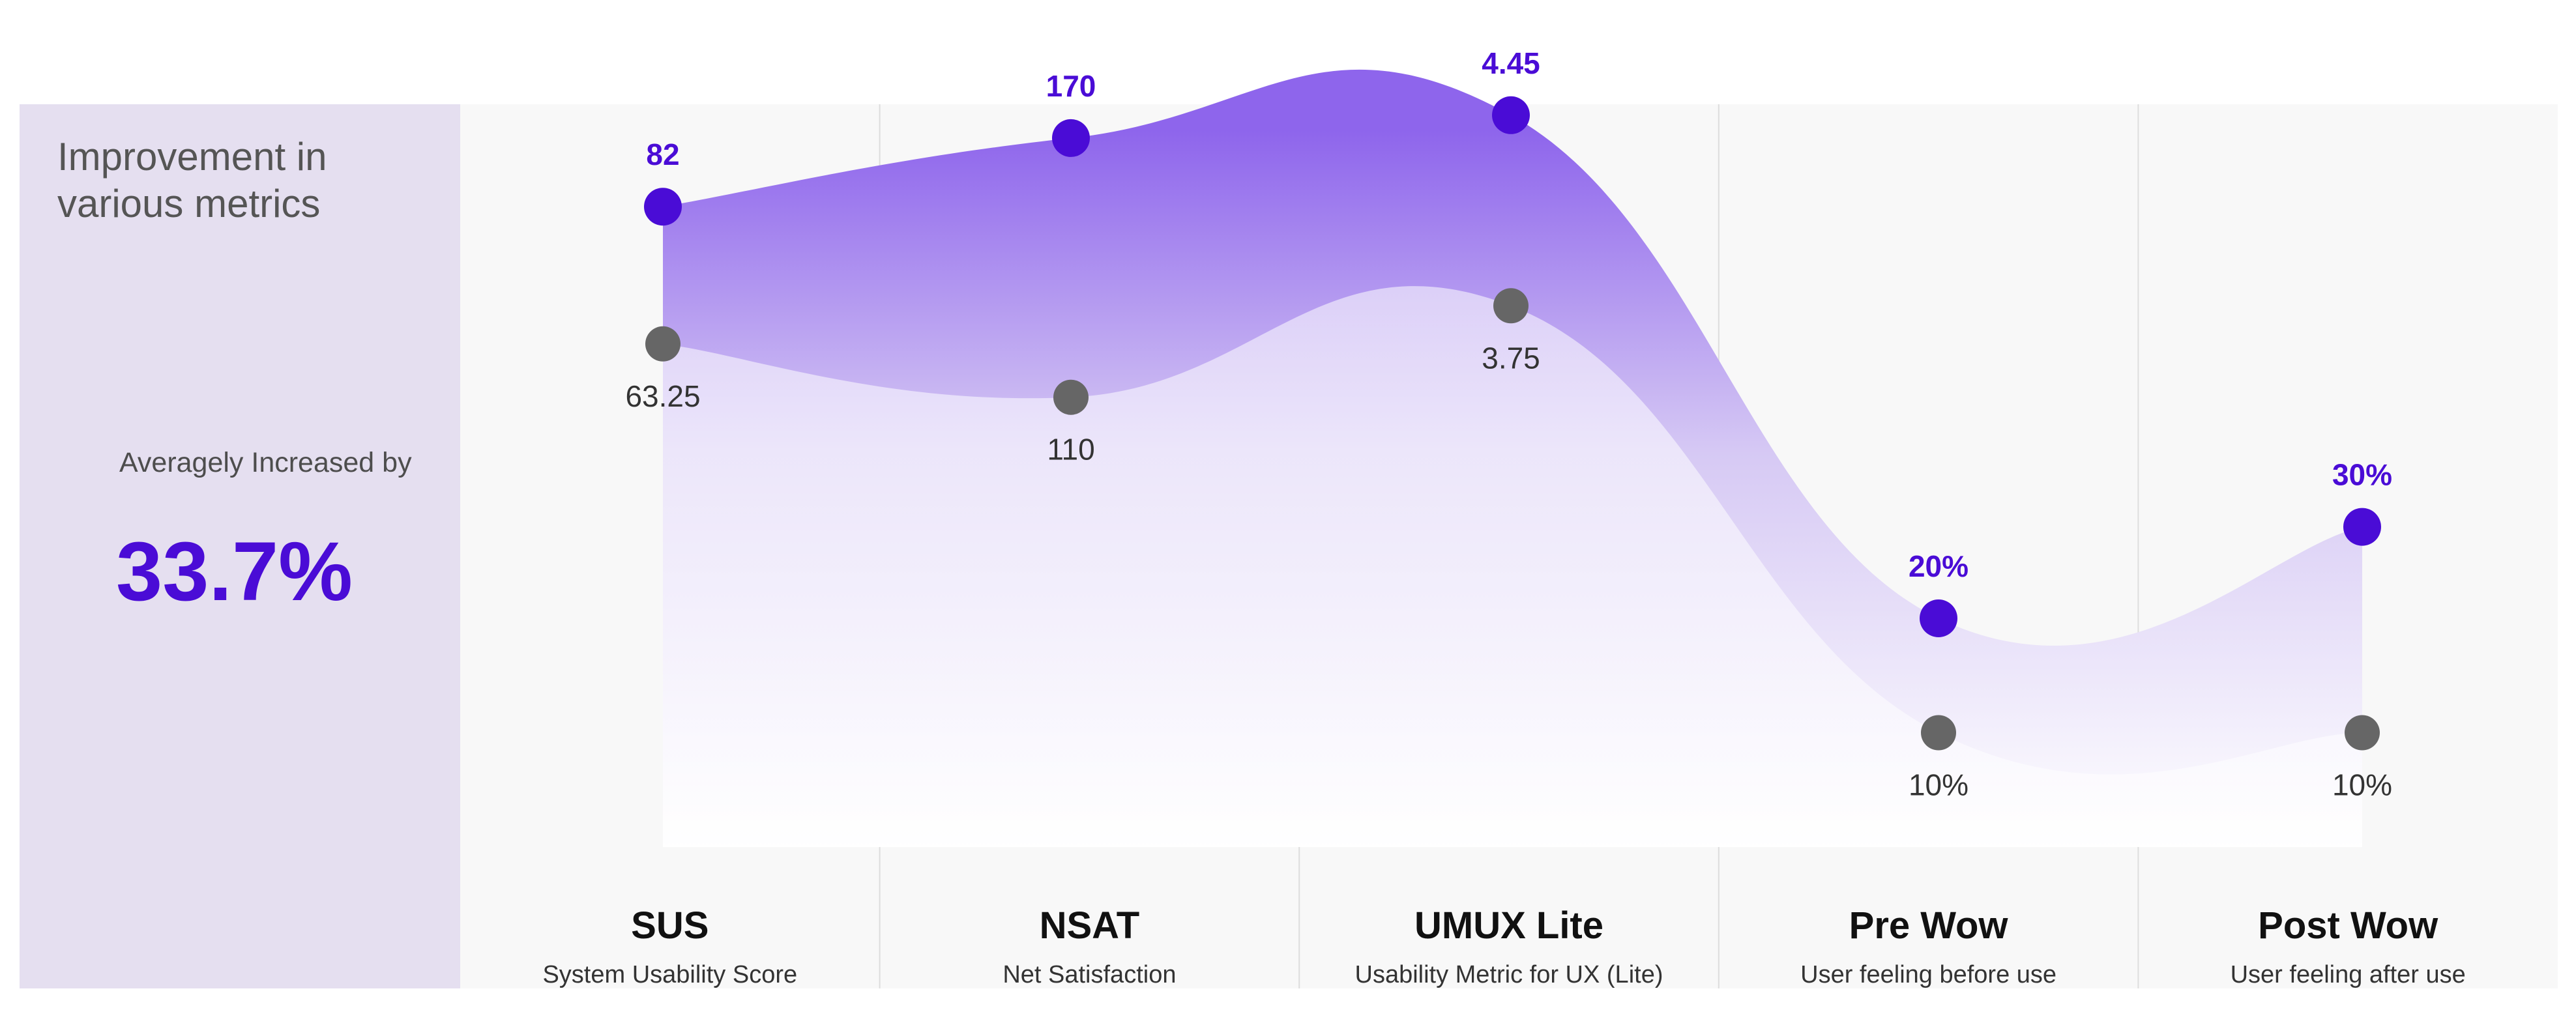  What do you see at coordinates (1070, 450) in the screenshot?
I see `before-value-label: 110` at bounding box center [1070, 450].